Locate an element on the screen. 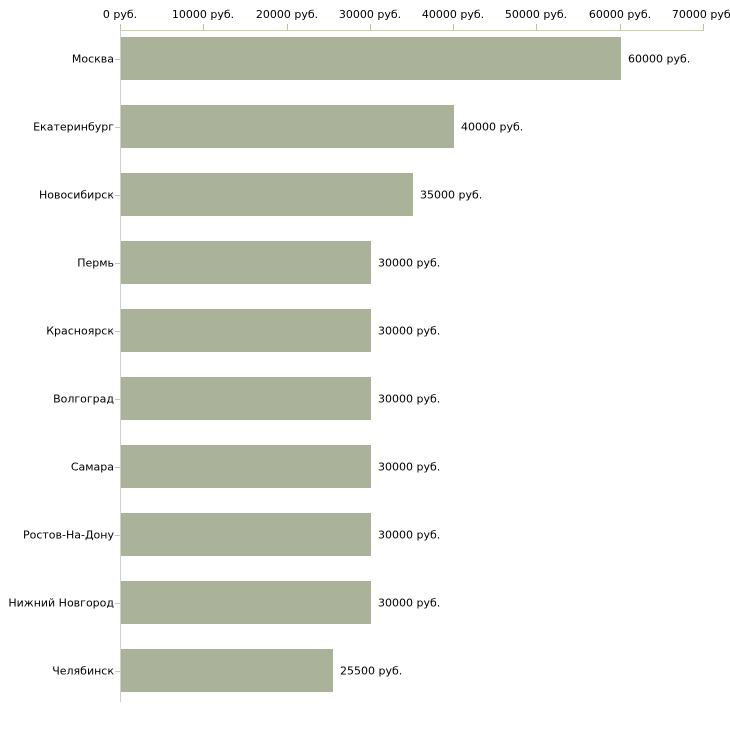 This screenshot has width=730, height=730. category-label: Челябинск is located at coordinates (83, 670).